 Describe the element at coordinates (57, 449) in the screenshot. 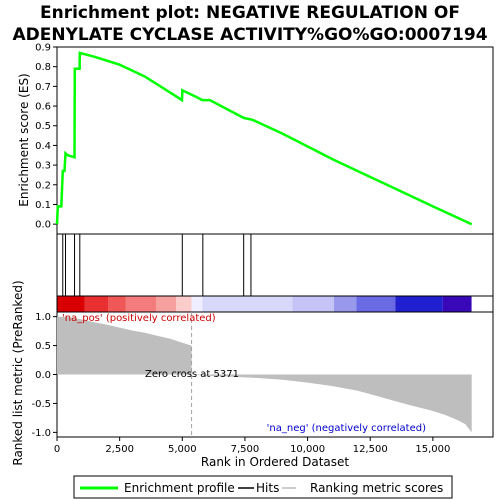

I see `x-tick-label: 0` at that location.